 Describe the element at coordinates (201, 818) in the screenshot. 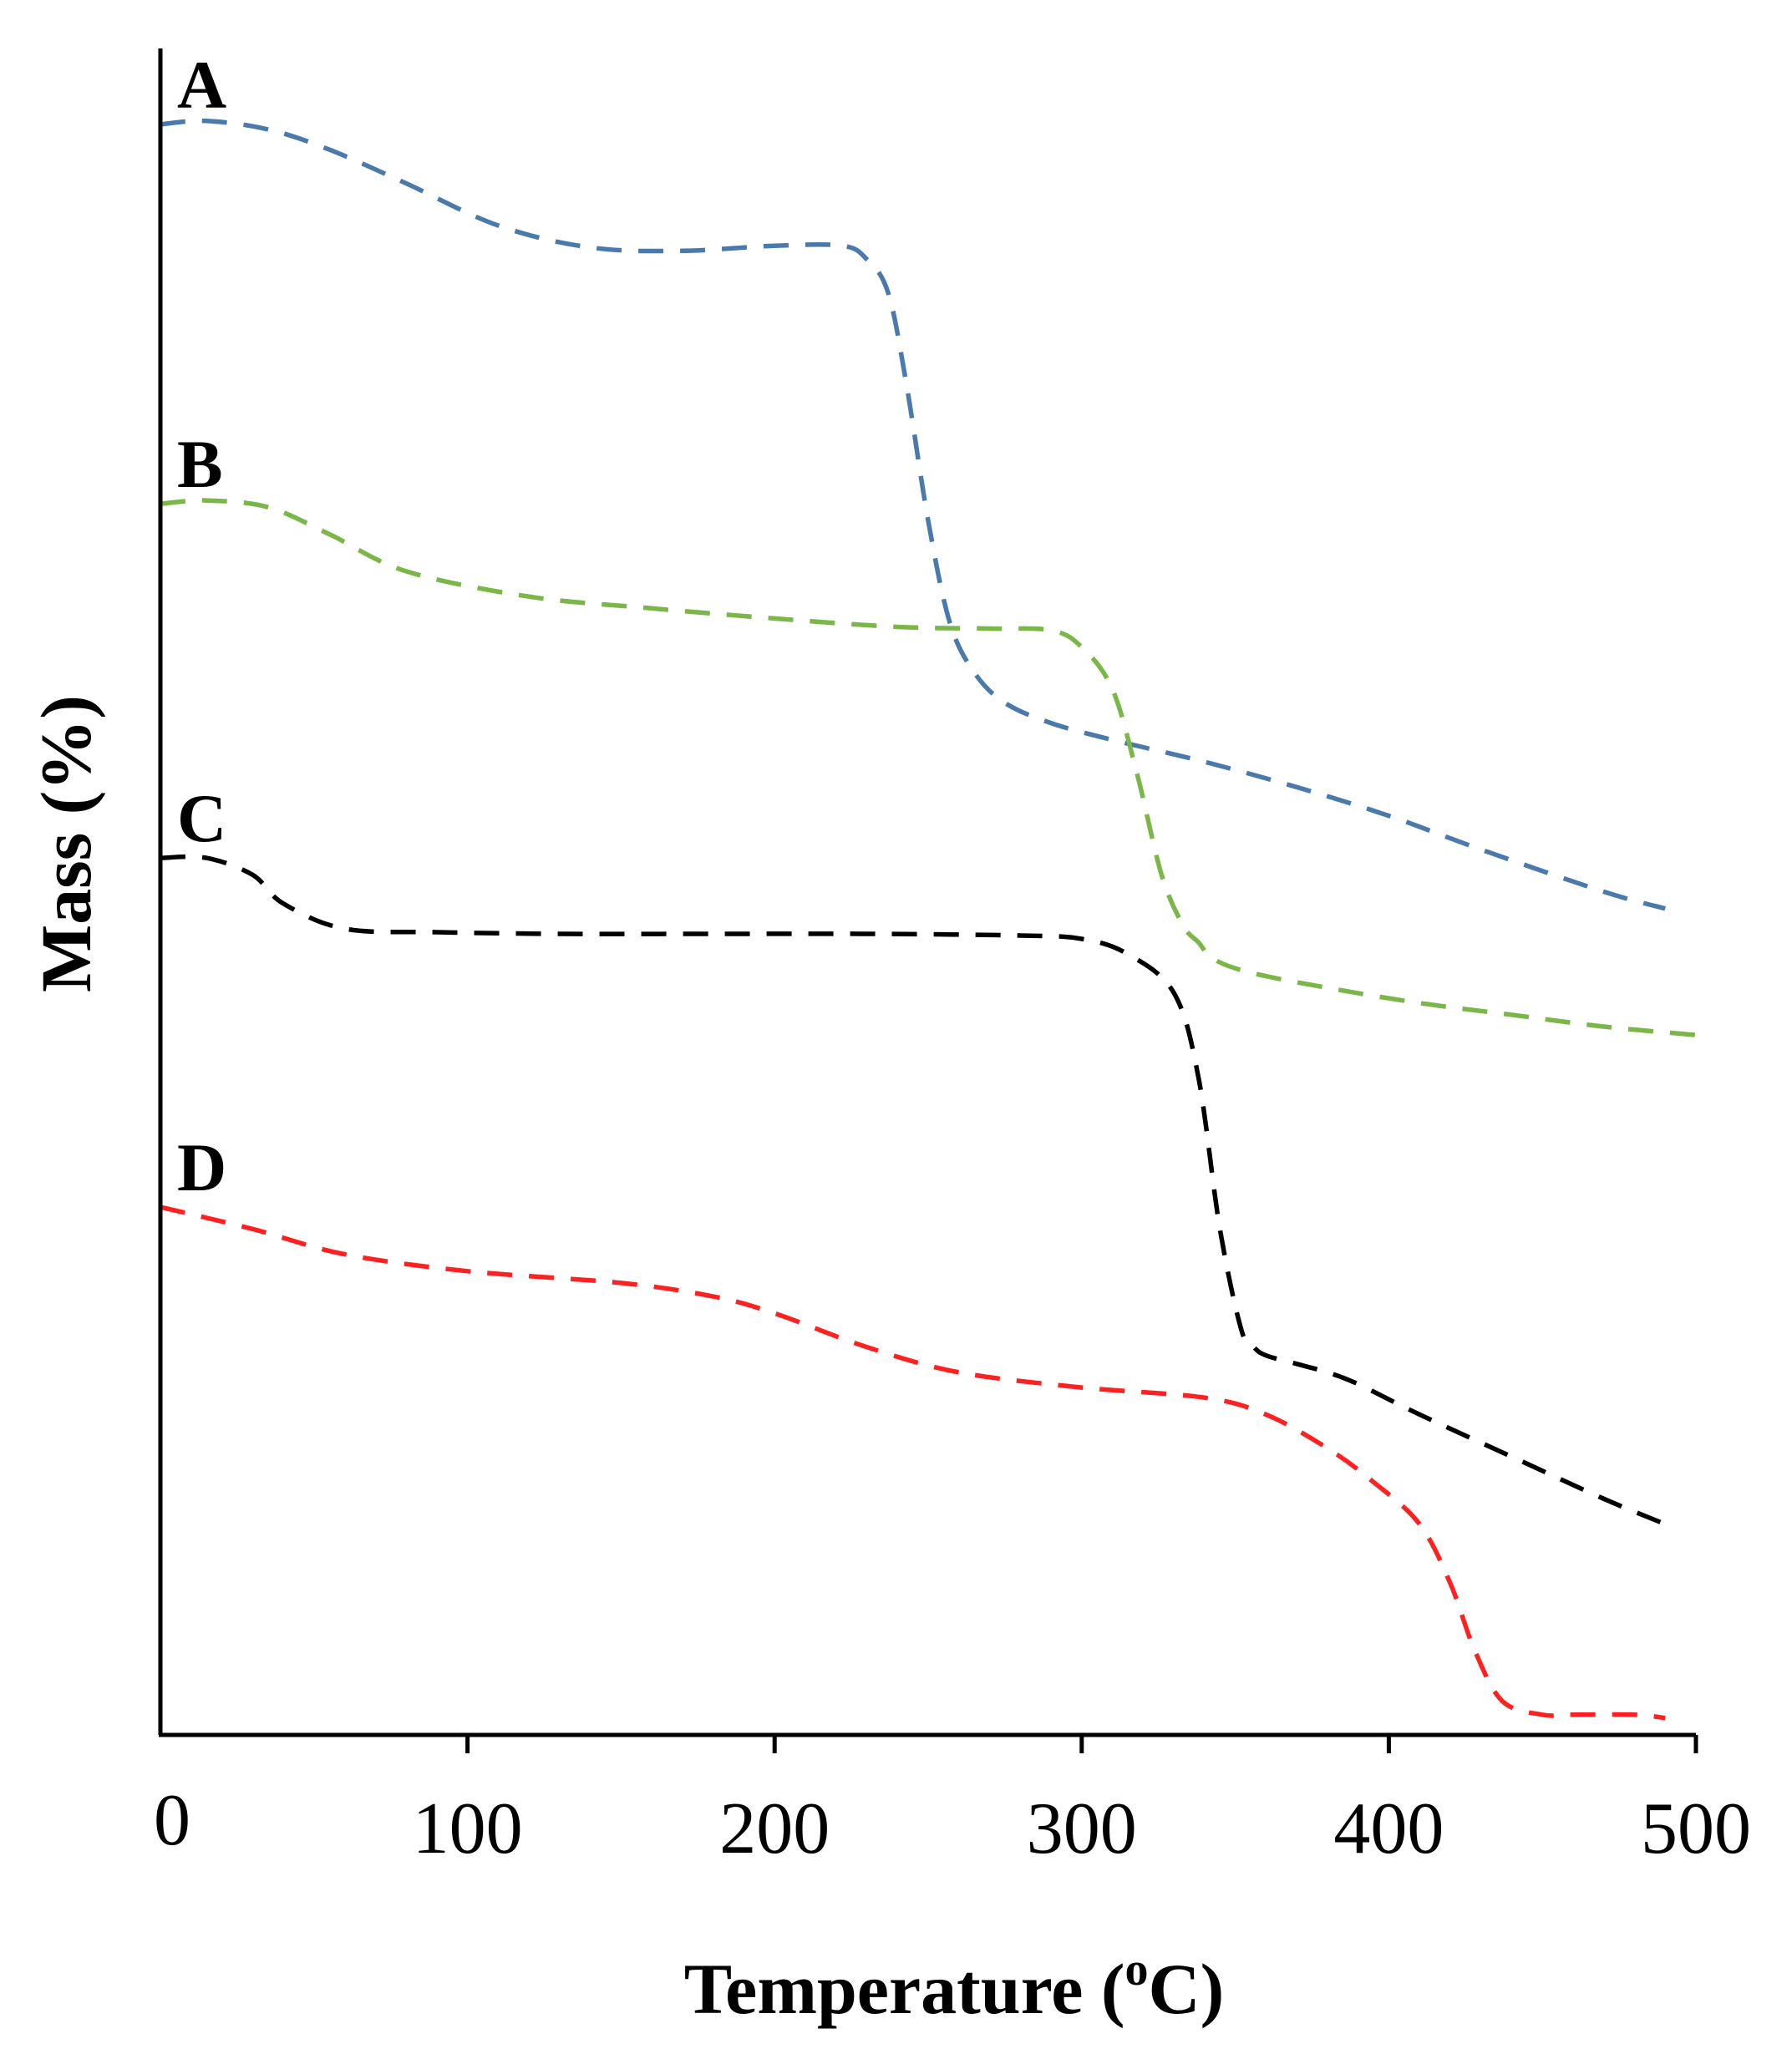

I see `series-label-c: C` at that location.